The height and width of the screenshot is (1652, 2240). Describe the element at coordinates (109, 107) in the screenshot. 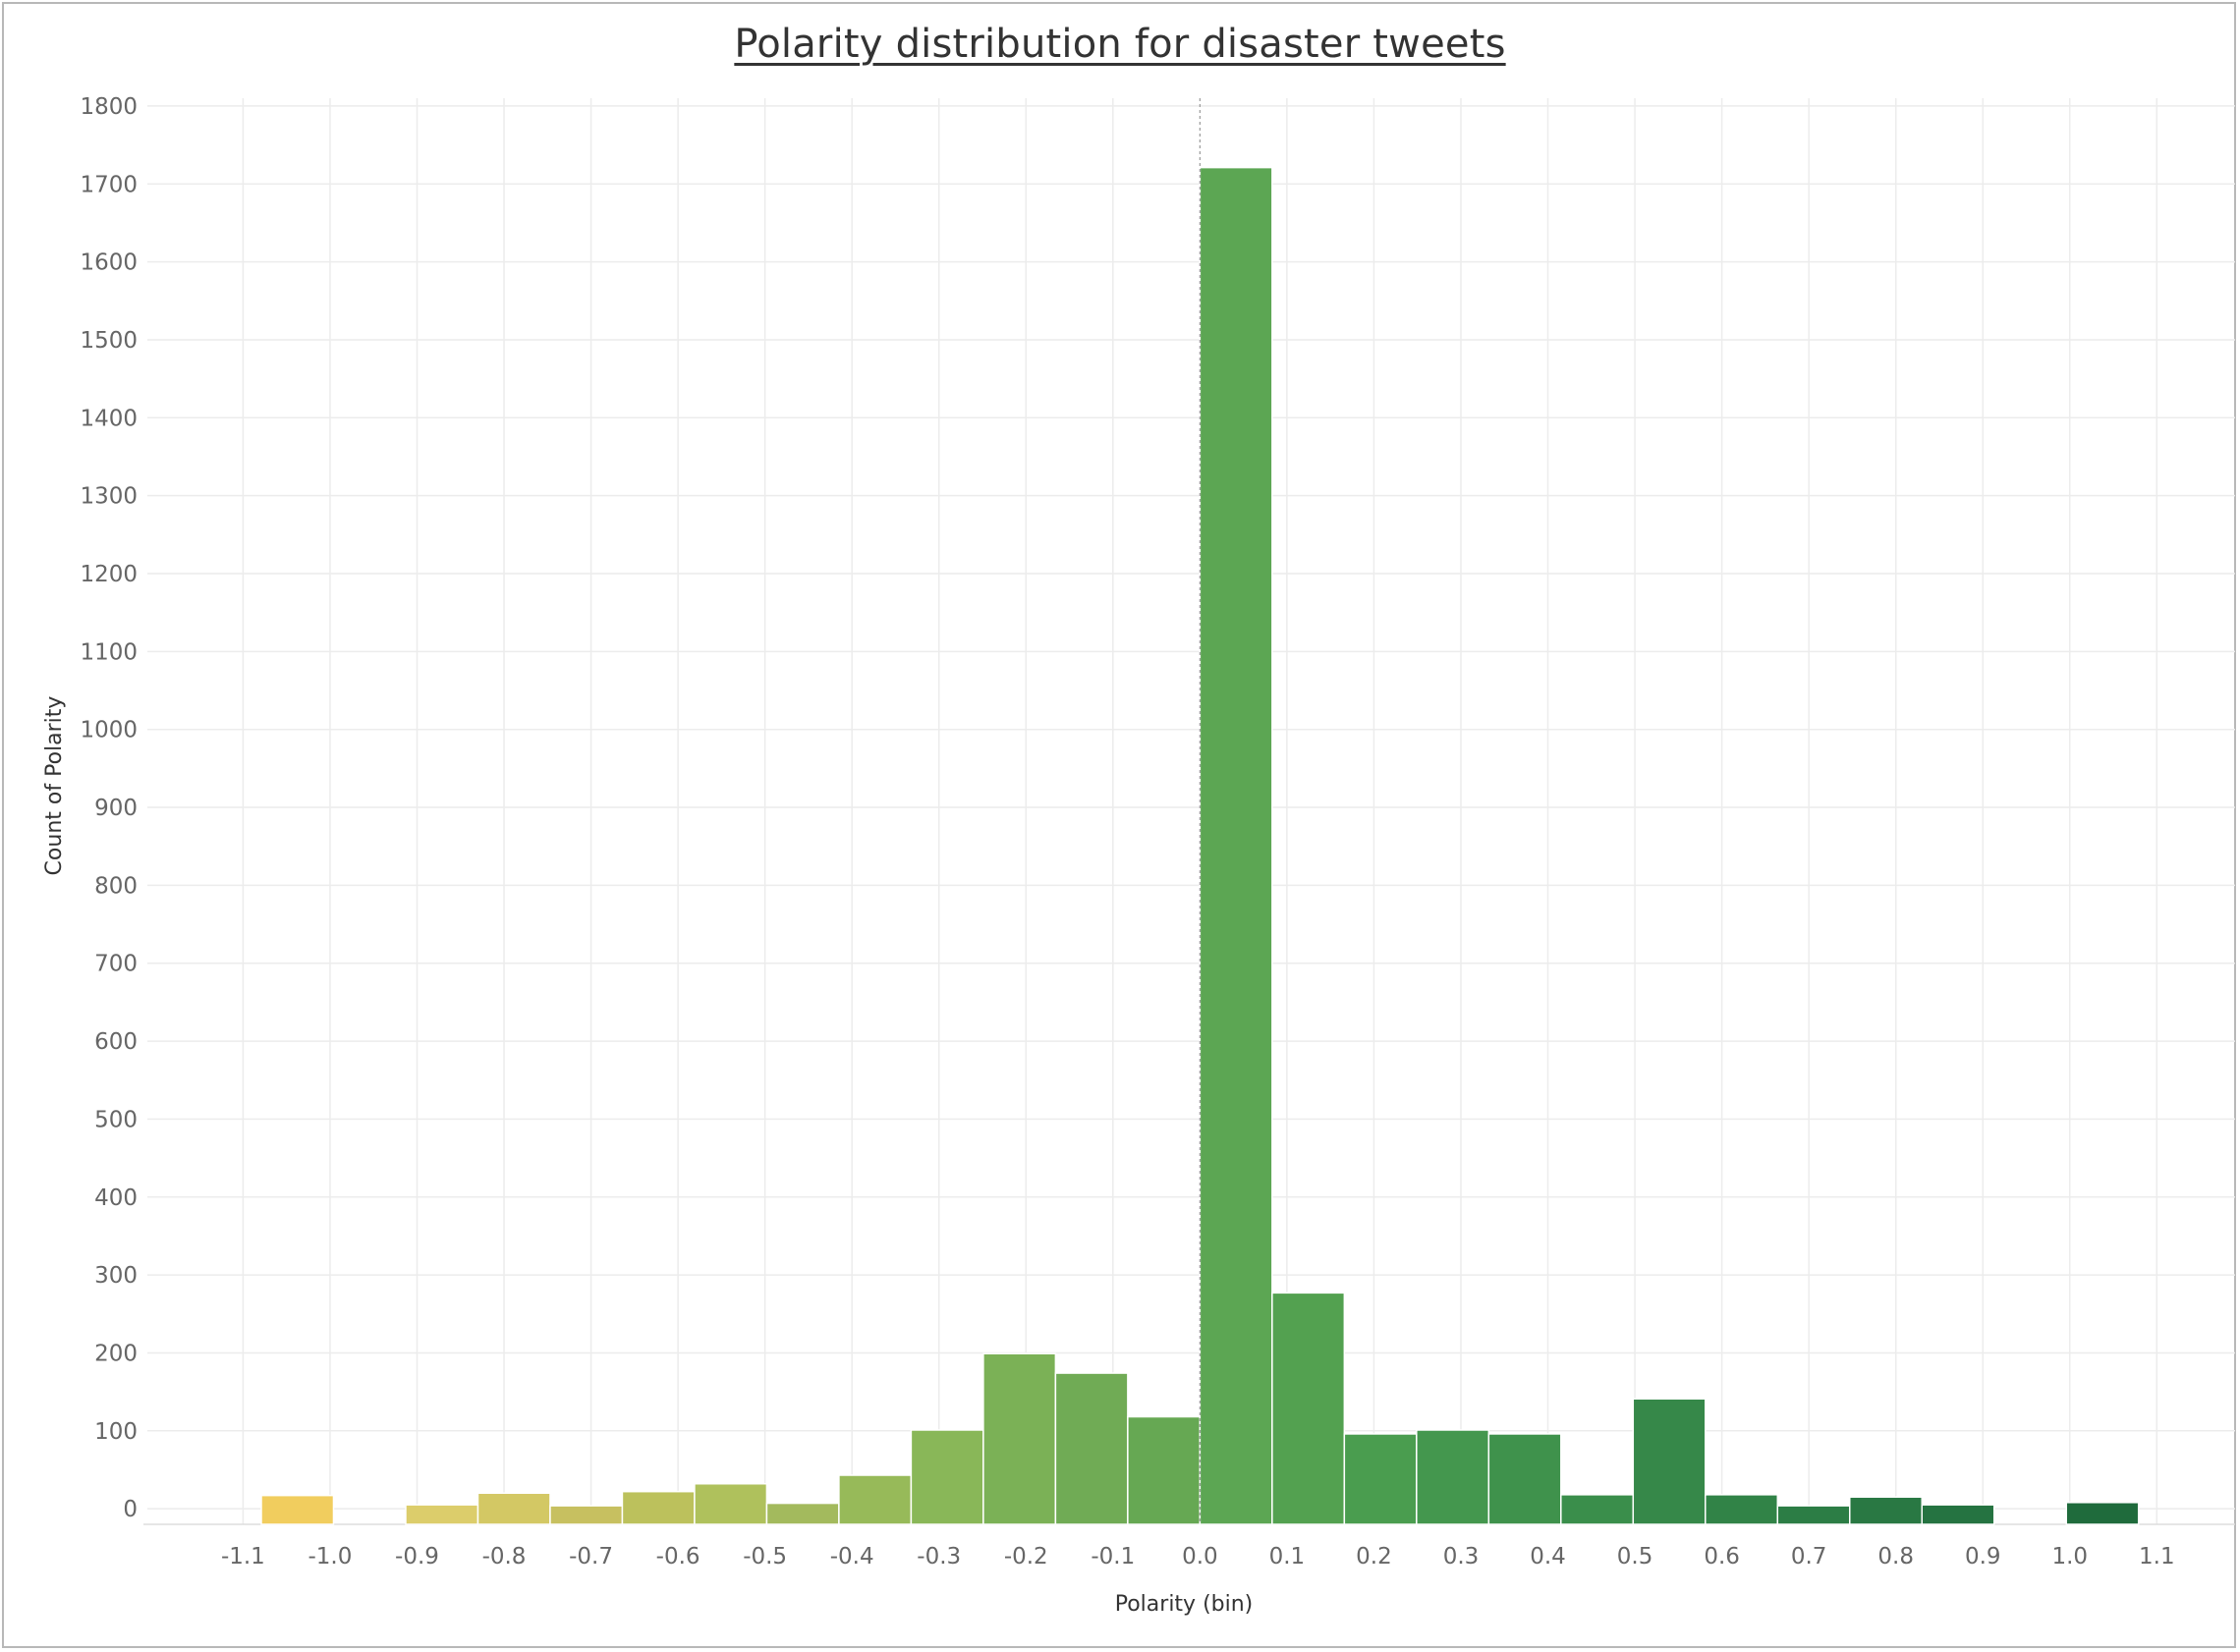

I see `y-tick-label: 1800` at that location.